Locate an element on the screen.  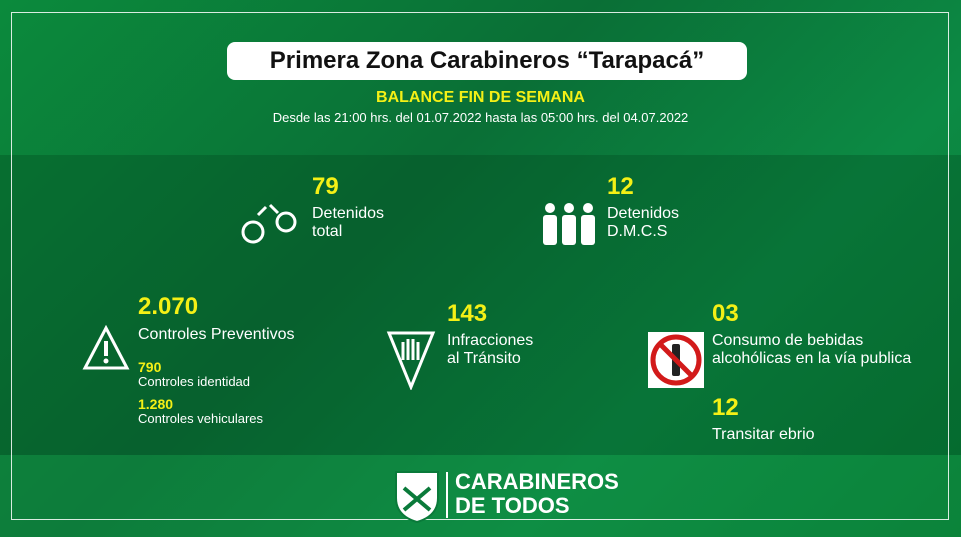
stop-hand-icon is located at coordinates (411, 360).